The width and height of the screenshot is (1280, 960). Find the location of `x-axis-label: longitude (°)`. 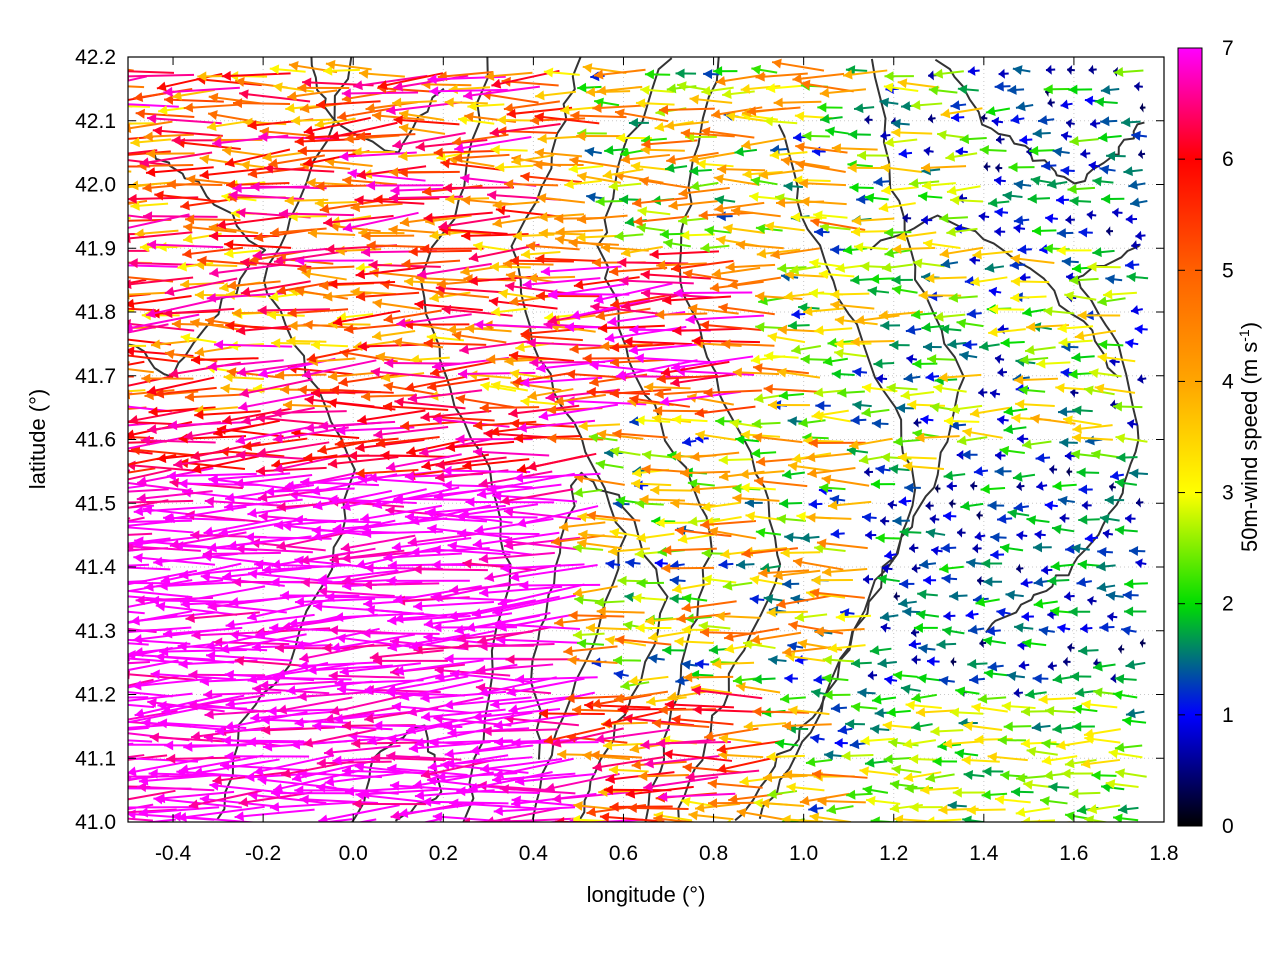

x-axis-label: longitude (°) is located at coordinates (646, 894).